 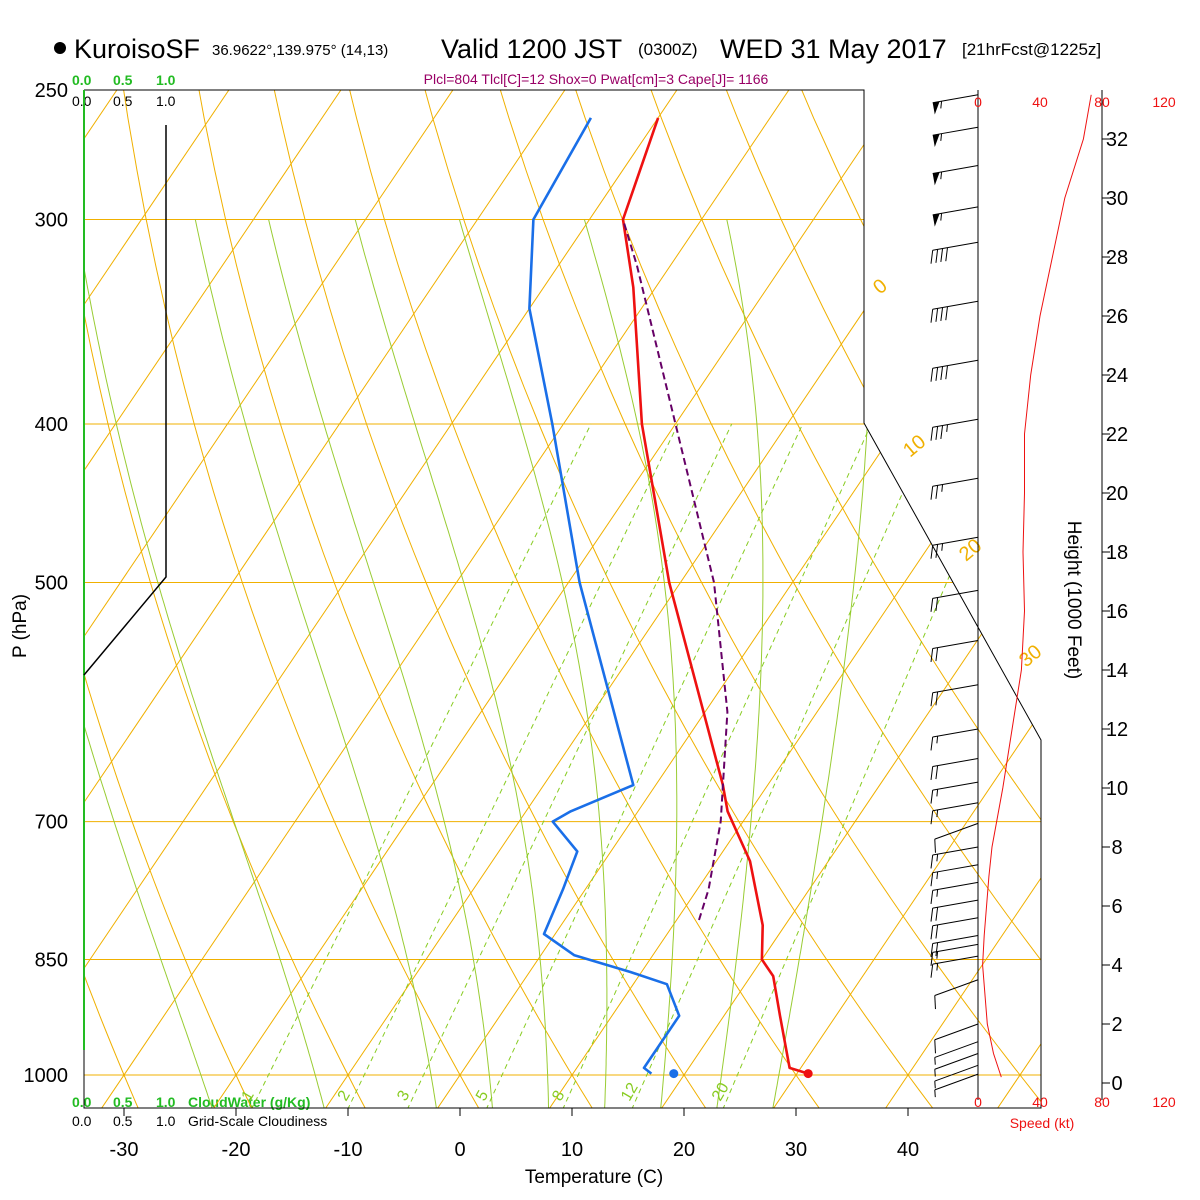 What do you see at coordinates (51, 425) in the screenshot?
I see `y-tick-label: 400` at bounding box center [51, 425].